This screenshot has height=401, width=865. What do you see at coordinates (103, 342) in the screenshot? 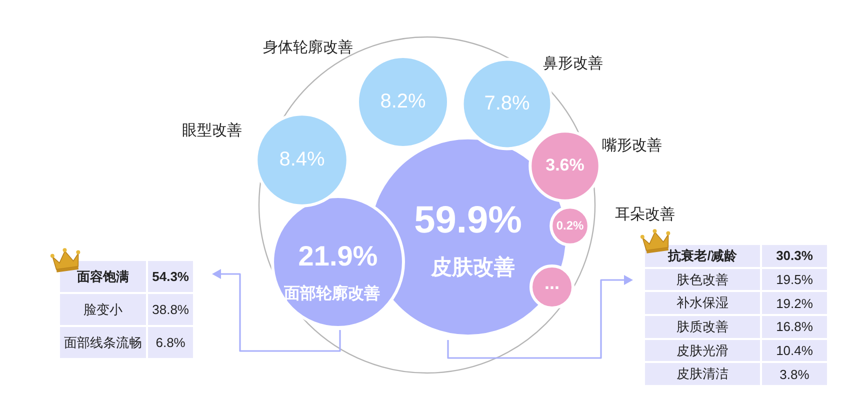
I see `category-label: 面部线条流畅` at bounding box center [103, 342].